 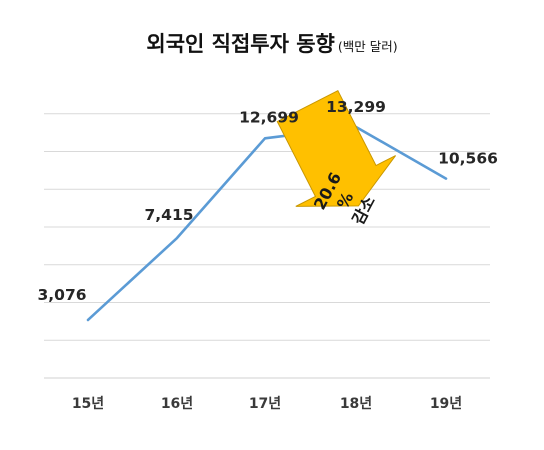 I want to click on chart-title: 외국인 직접투자 동향 (백만 달러), so click(x=272, y=43).